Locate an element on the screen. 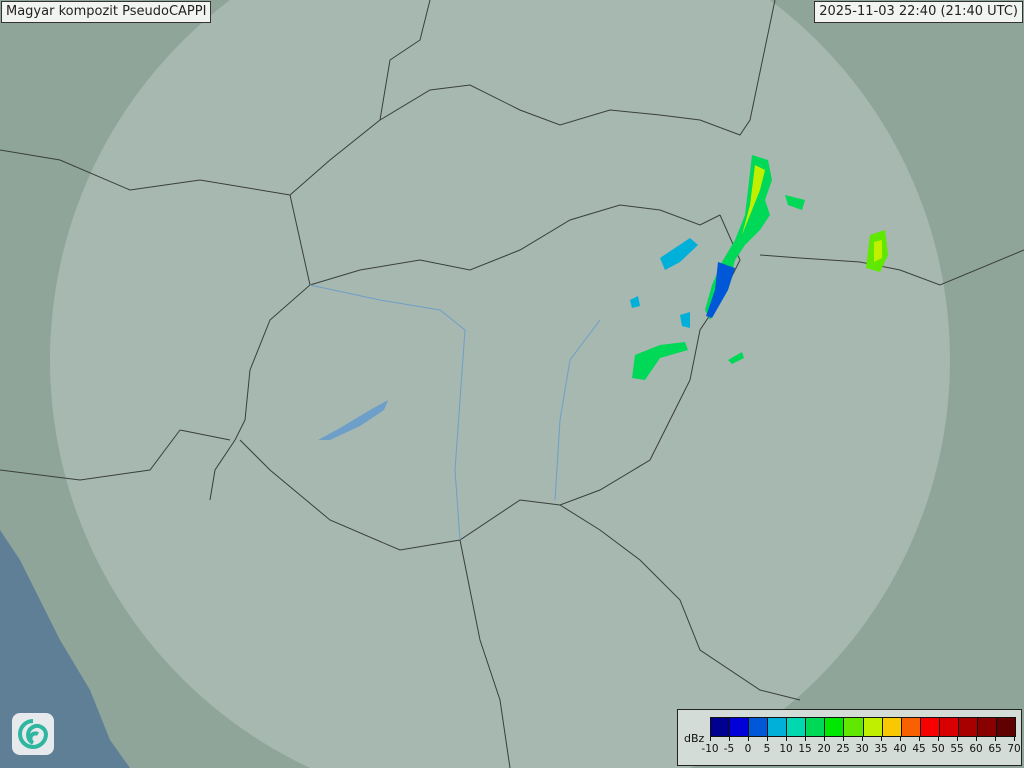 This screenshot has width=1024, height=768. legend-tick-label: 0 is located at coordinates (748, 749).